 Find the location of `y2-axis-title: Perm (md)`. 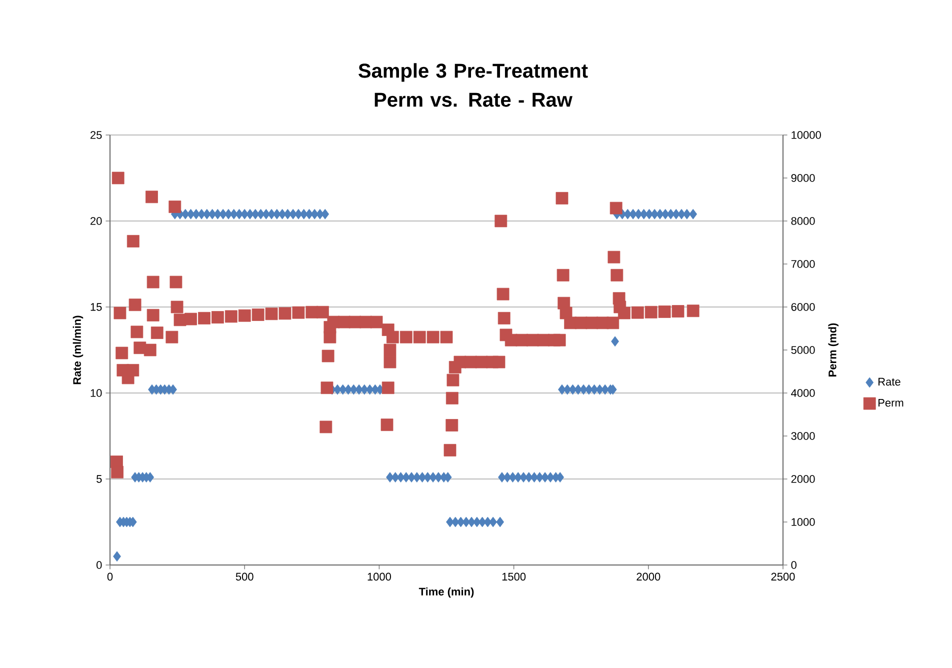

y2-axis-title: Perm (md) is located at coordinates (833, 349).